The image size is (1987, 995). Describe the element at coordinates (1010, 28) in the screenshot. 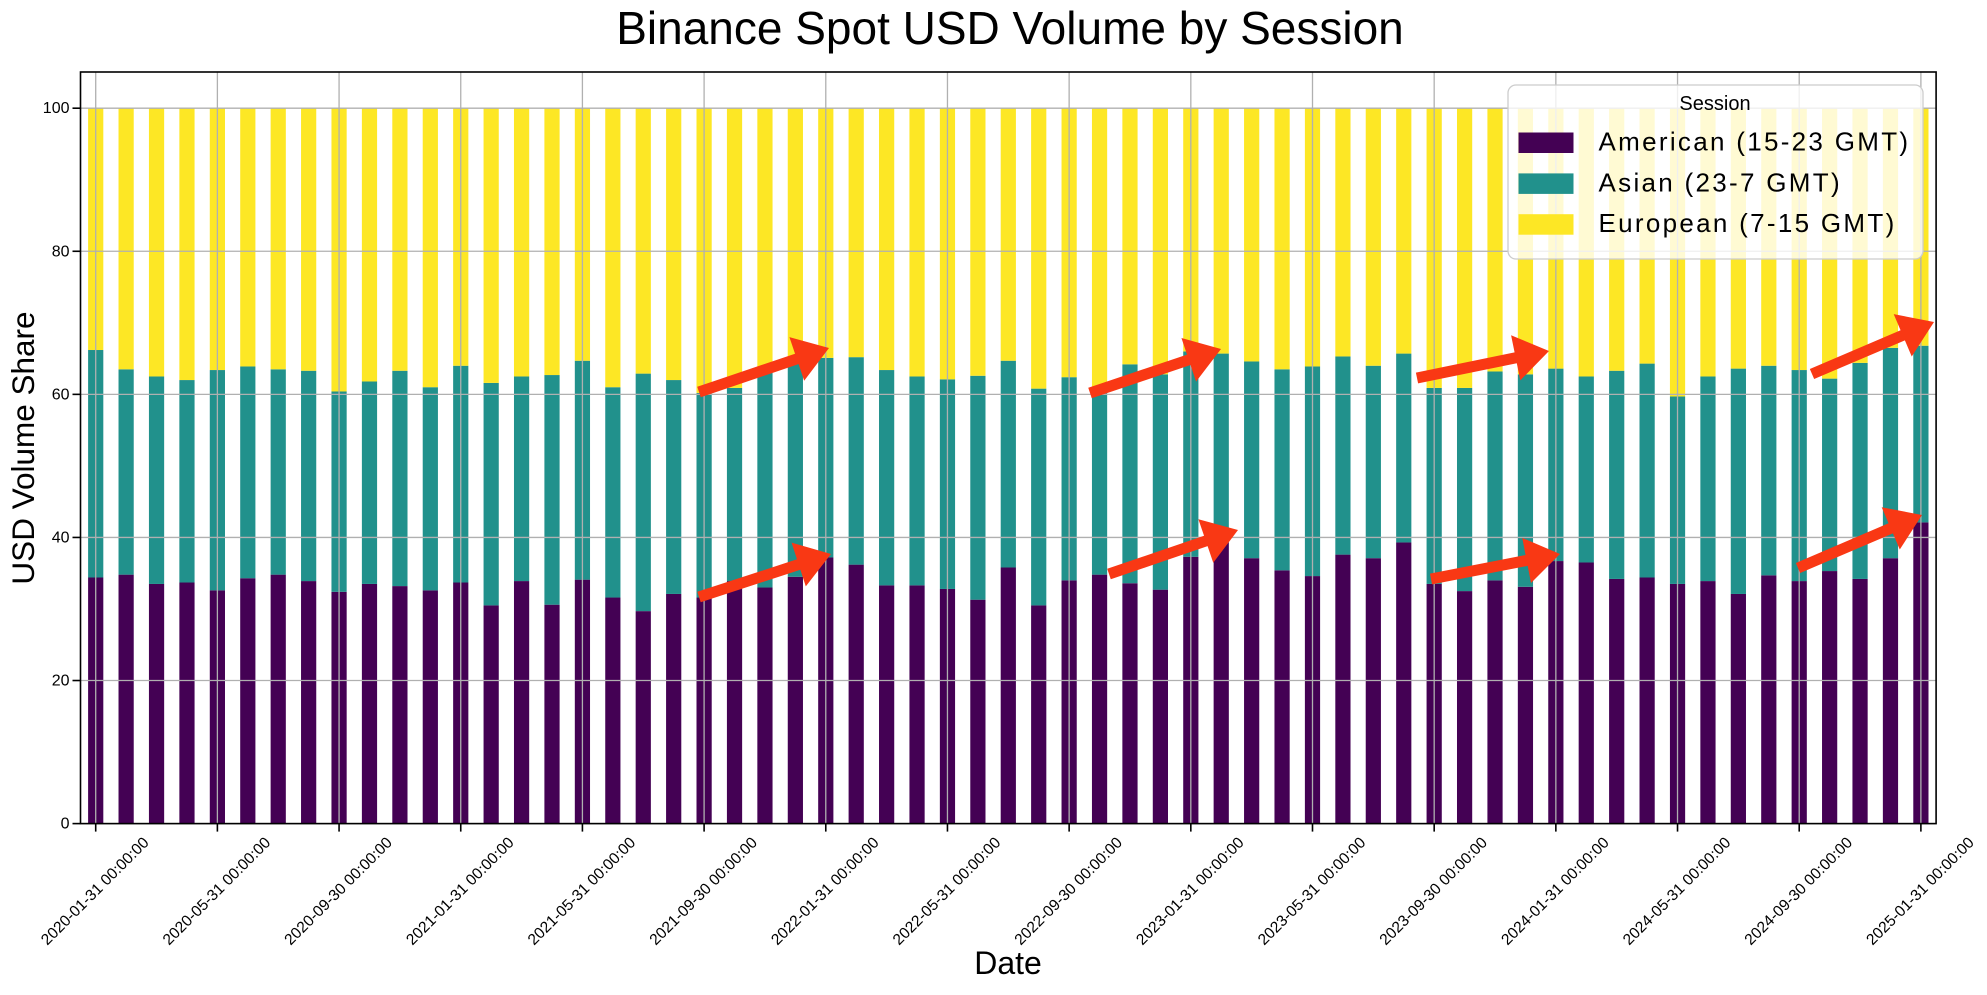

I see `svg-text:Binance Spot USD Volume by Ses: Binance Spot USD Volume by Session` at that location.